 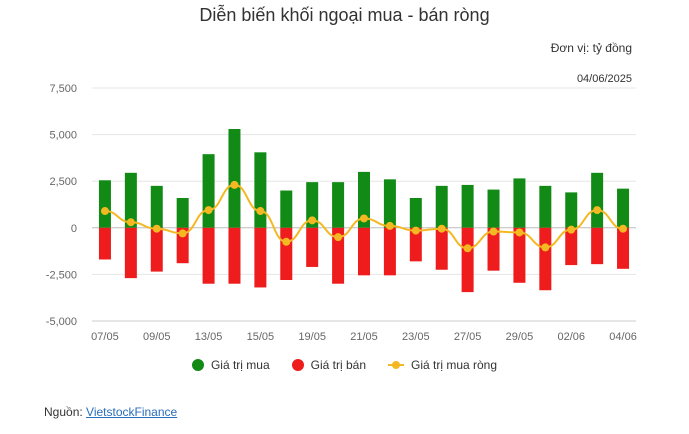 What do you see at coordinates (63, 89) in the screenshot?
I see `y-tick-label: 7,500` at bounding box center [63, 89].